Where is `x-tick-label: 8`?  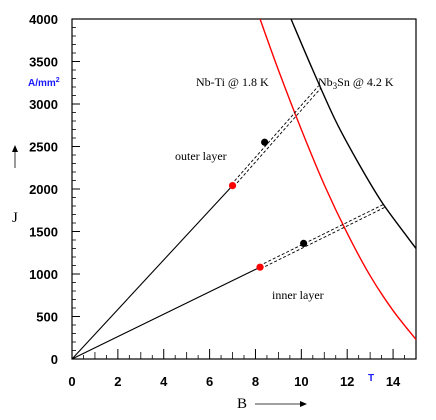 x-tick-label: 8 is located at coordinates (255, 381).